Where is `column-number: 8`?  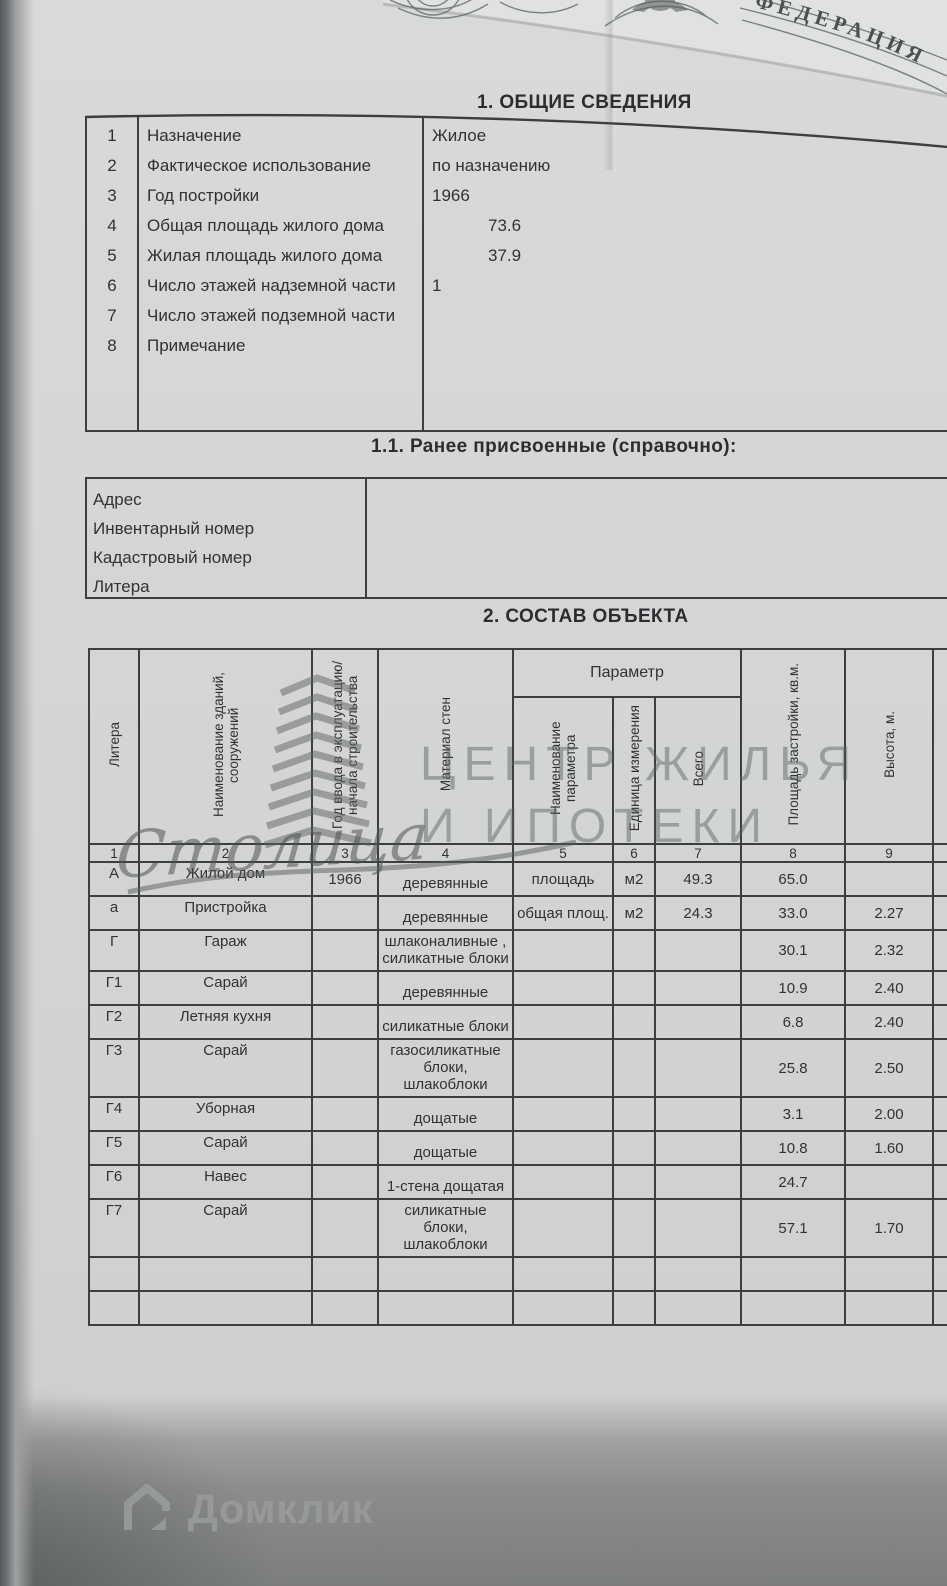 column-number: 8 is located at coordinates (793, 853).